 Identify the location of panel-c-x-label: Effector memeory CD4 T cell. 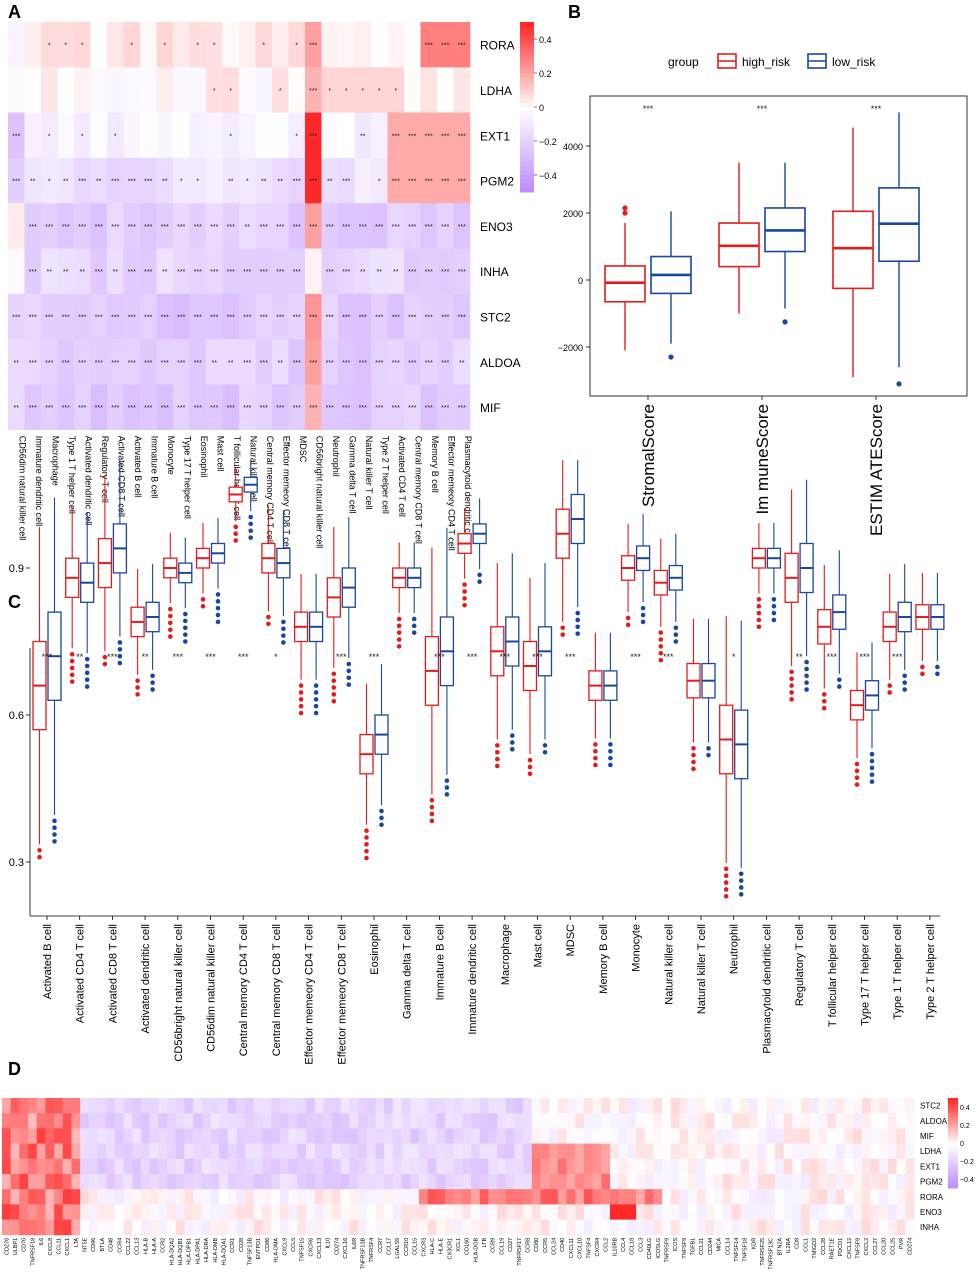
(310, 994).